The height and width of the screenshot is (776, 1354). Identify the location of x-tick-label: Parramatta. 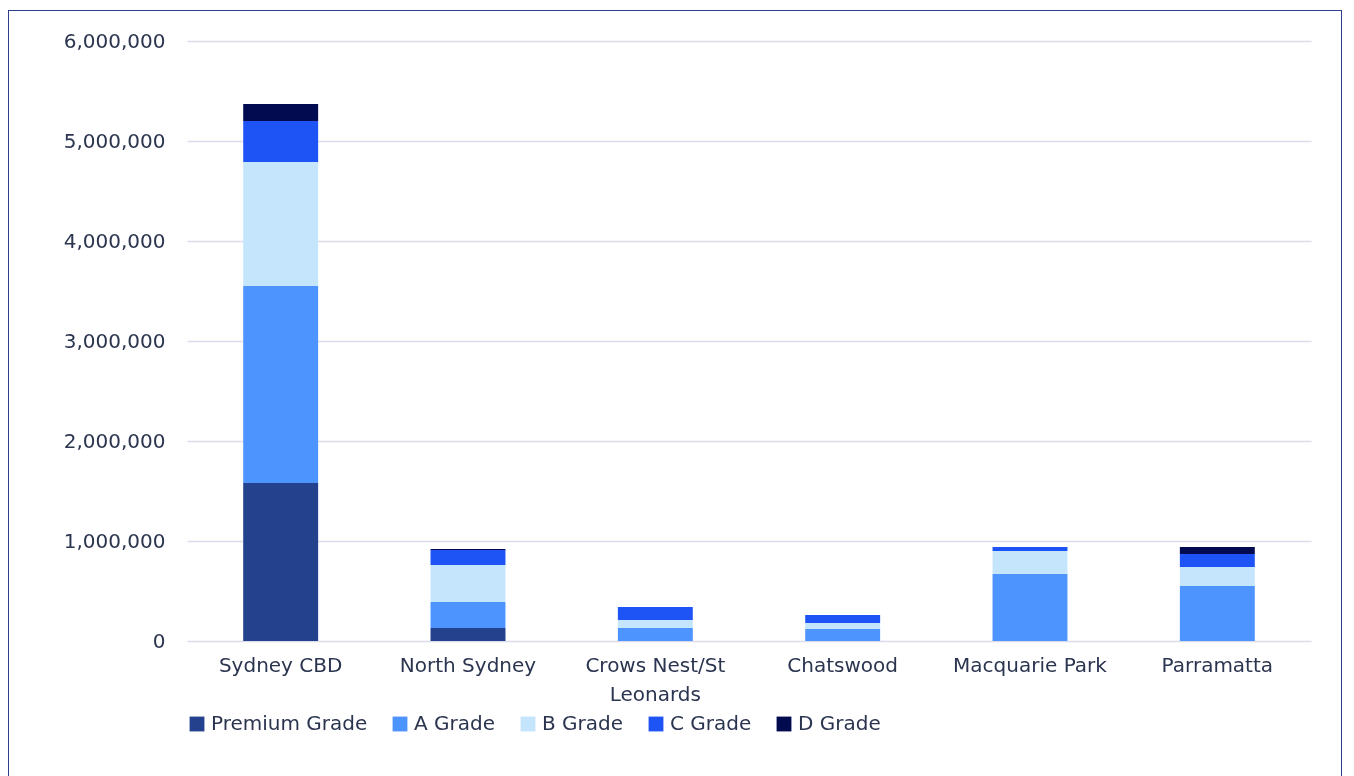
(1217, 664).